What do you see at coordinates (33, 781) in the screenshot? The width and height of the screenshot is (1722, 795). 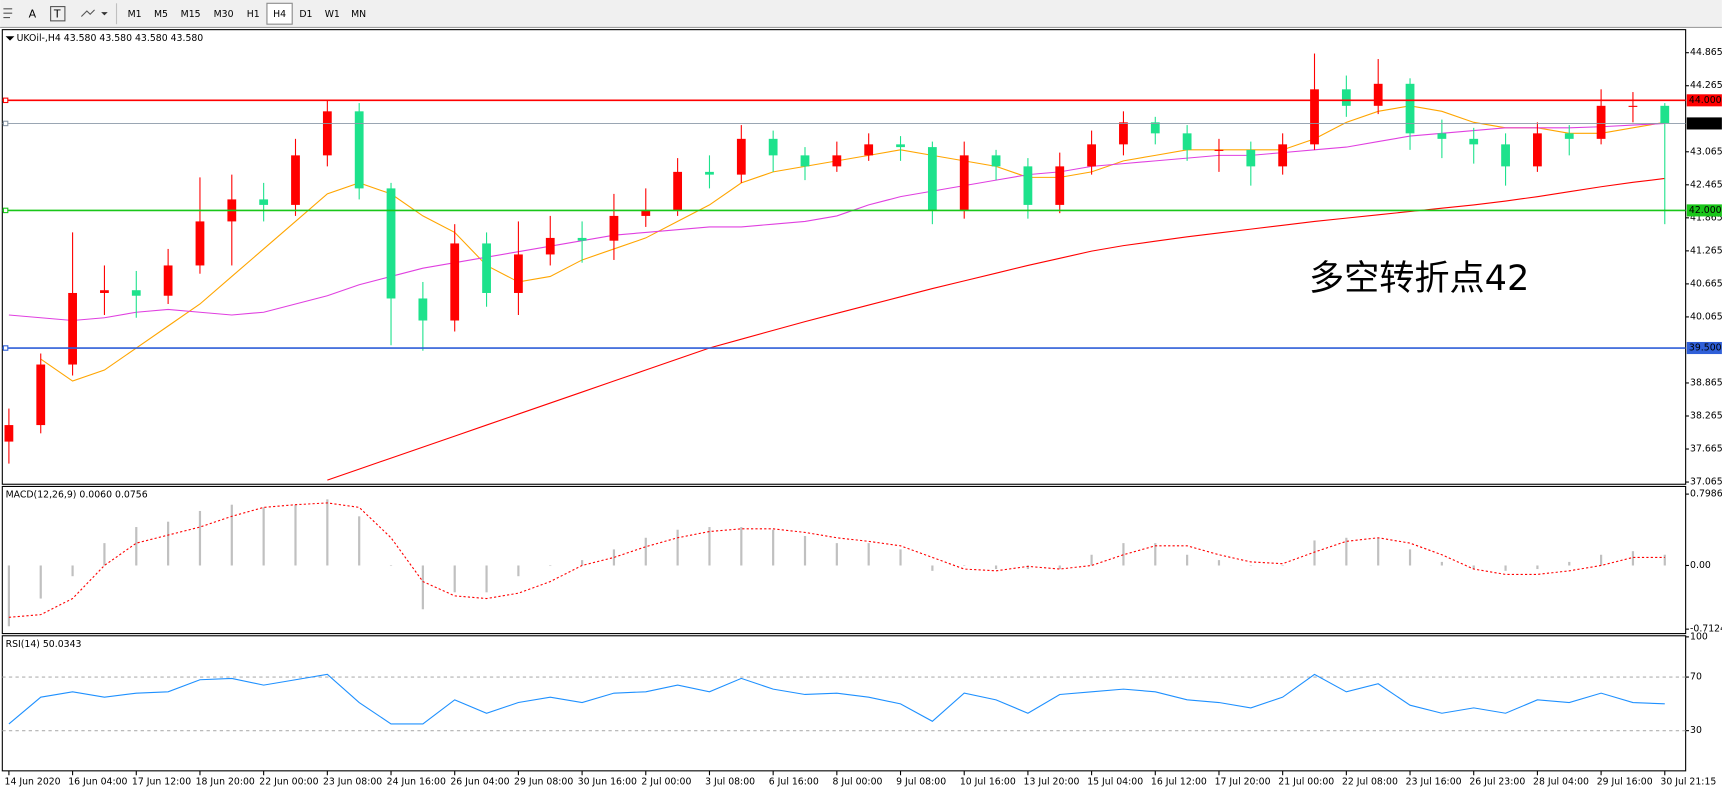 I see `x-tick-label: 14 Jun 2020` at bounding box center [33, 781].